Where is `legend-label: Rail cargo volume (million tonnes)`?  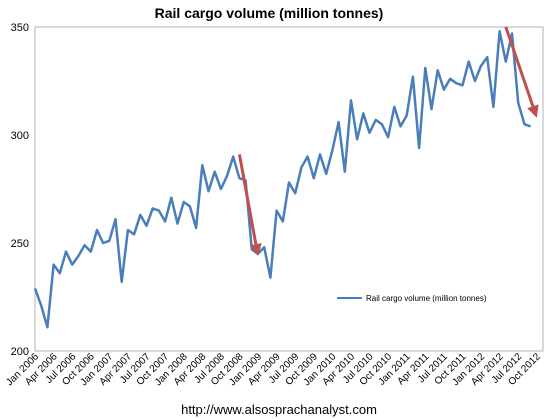
legend-label: Rail cargo volume (million tonnes) is located at coordinates (426, 298).